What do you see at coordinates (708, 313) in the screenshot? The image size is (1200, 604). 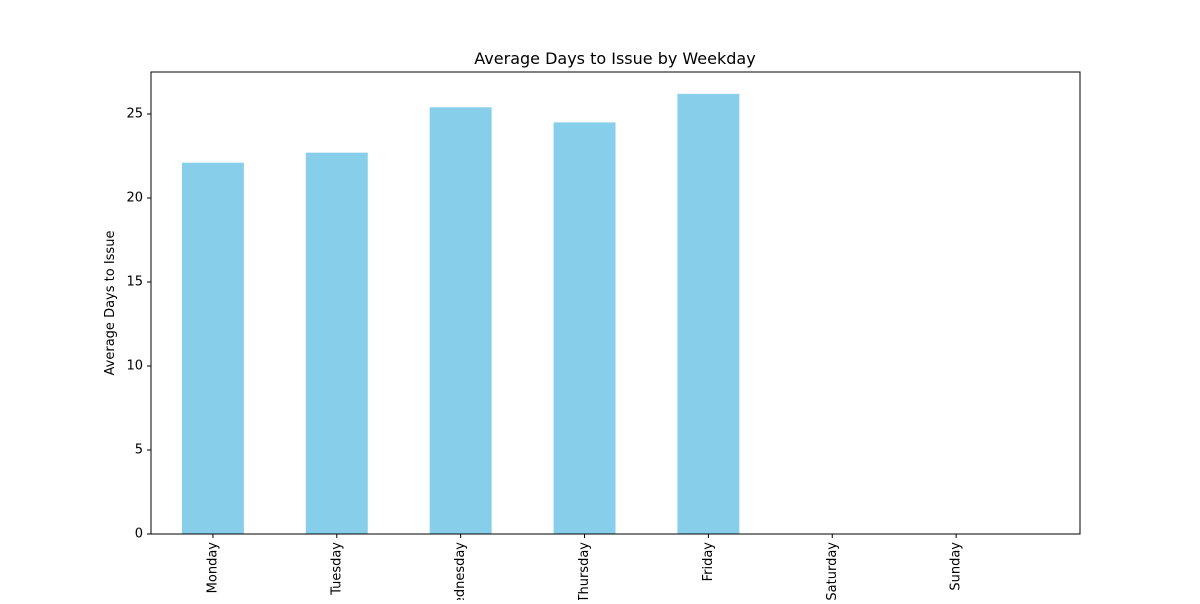 I see `bar-friday` at bounding box center [708, 313].